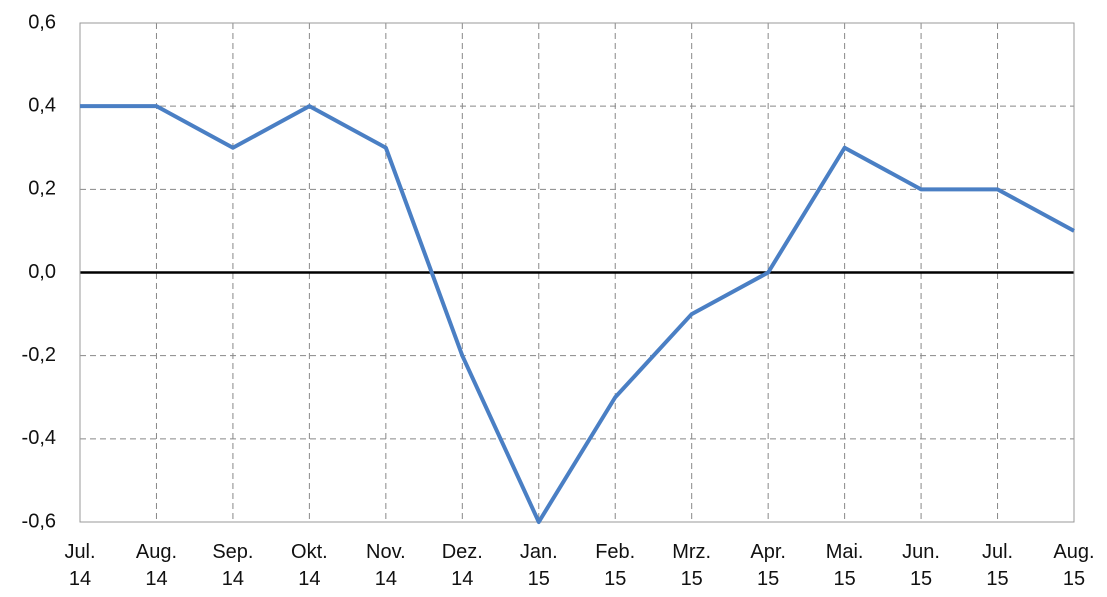 This screenshot has height=597, width=1107. What do you see at coordinates (921, 565) in the screenshot?
I see `x-tick-label: Jun. 15` at bounding box center [921, 565].